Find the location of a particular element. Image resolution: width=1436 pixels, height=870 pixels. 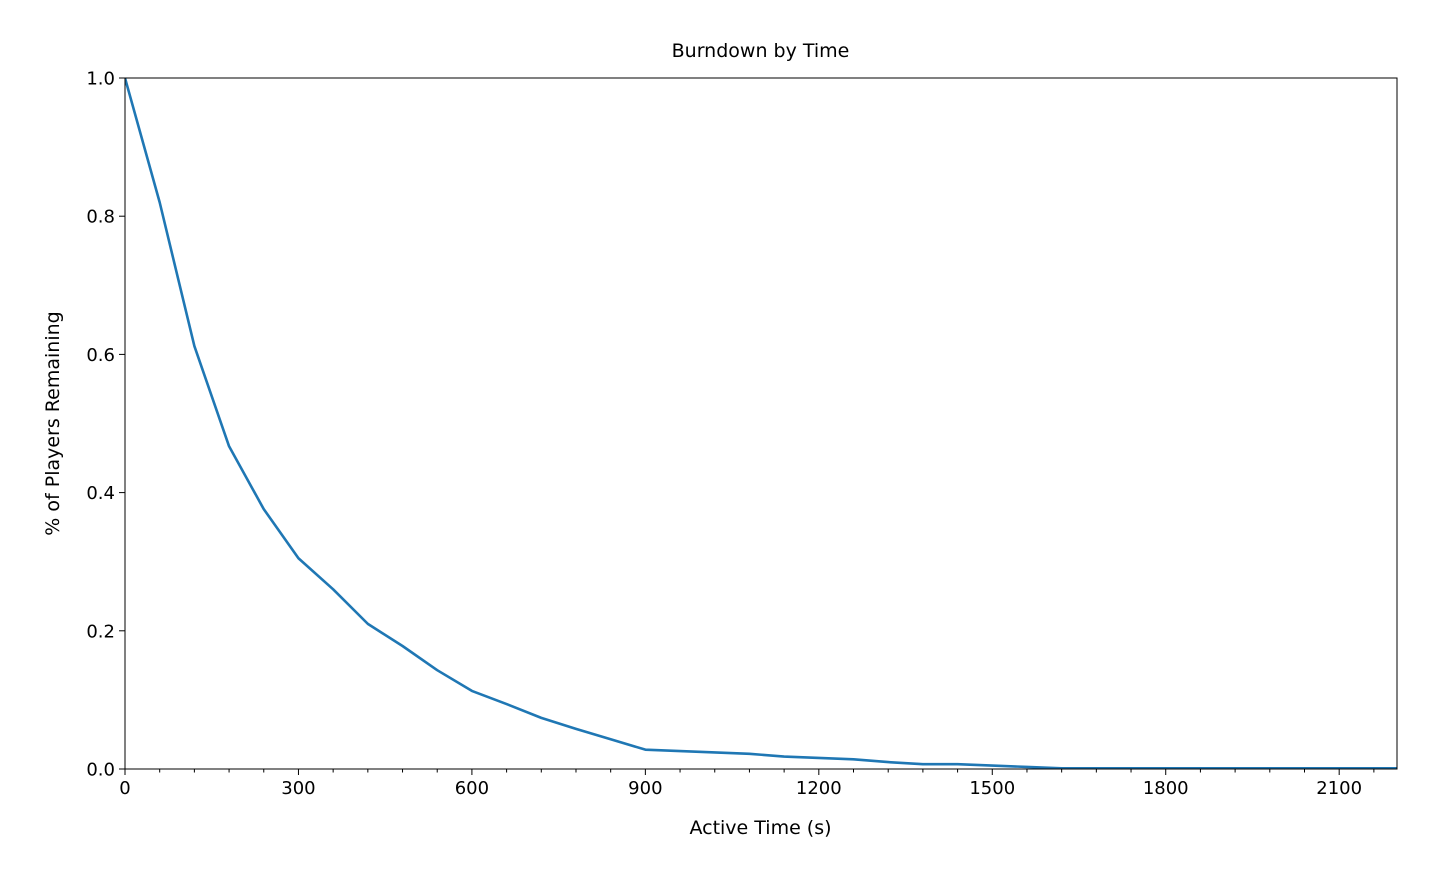

y-tick-label: 0.4 is located at coordinates (100, 493).